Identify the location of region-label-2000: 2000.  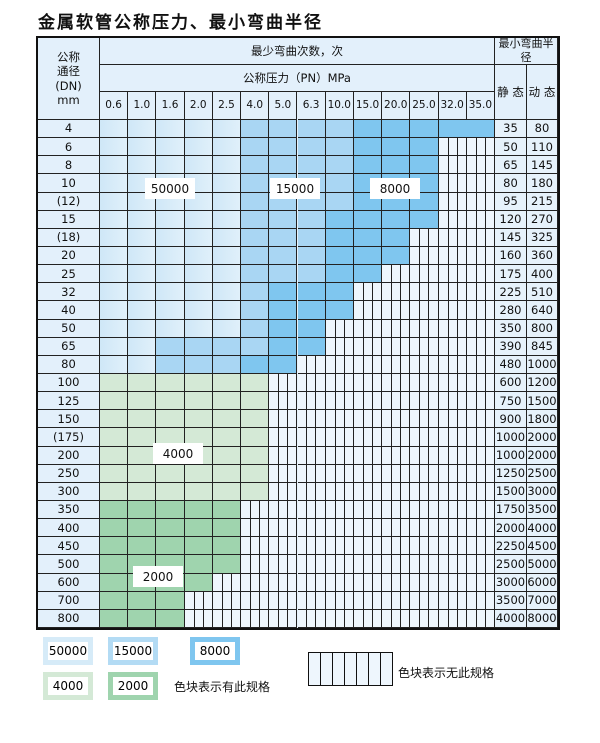
(158, 576).